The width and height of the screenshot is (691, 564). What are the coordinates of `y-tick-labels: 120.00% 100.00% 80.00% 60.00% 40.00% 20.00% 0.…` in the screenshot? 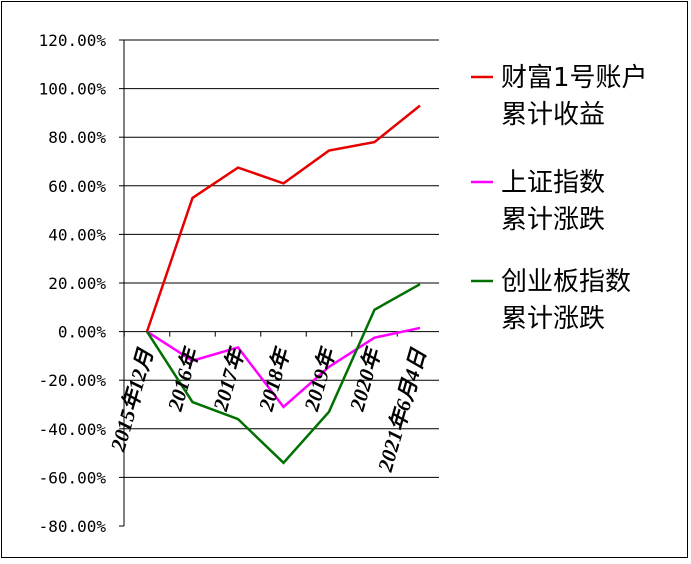 It's located at (73, 283).